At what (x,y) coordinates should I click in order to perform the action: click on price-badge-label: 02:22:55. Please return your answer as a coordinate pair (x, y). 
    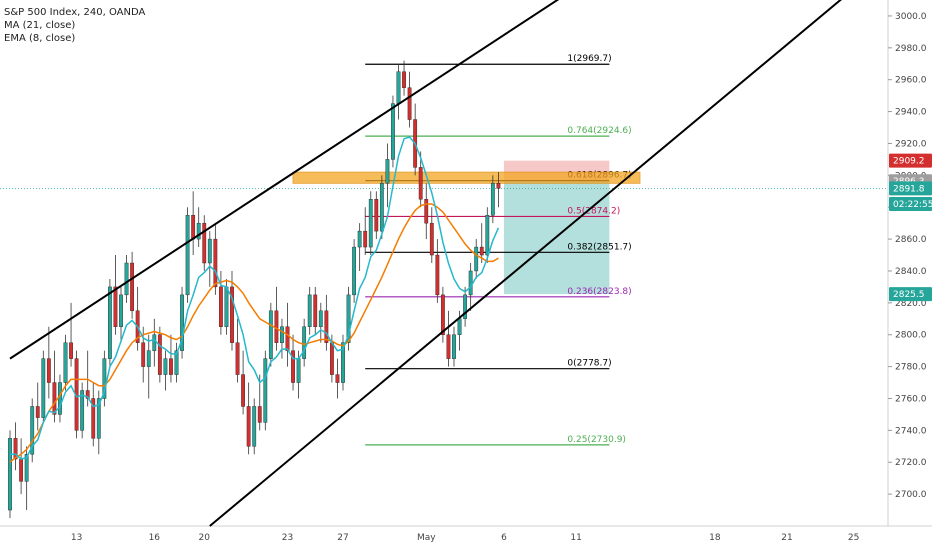
    Looking at the image, I should click on (912, 205).